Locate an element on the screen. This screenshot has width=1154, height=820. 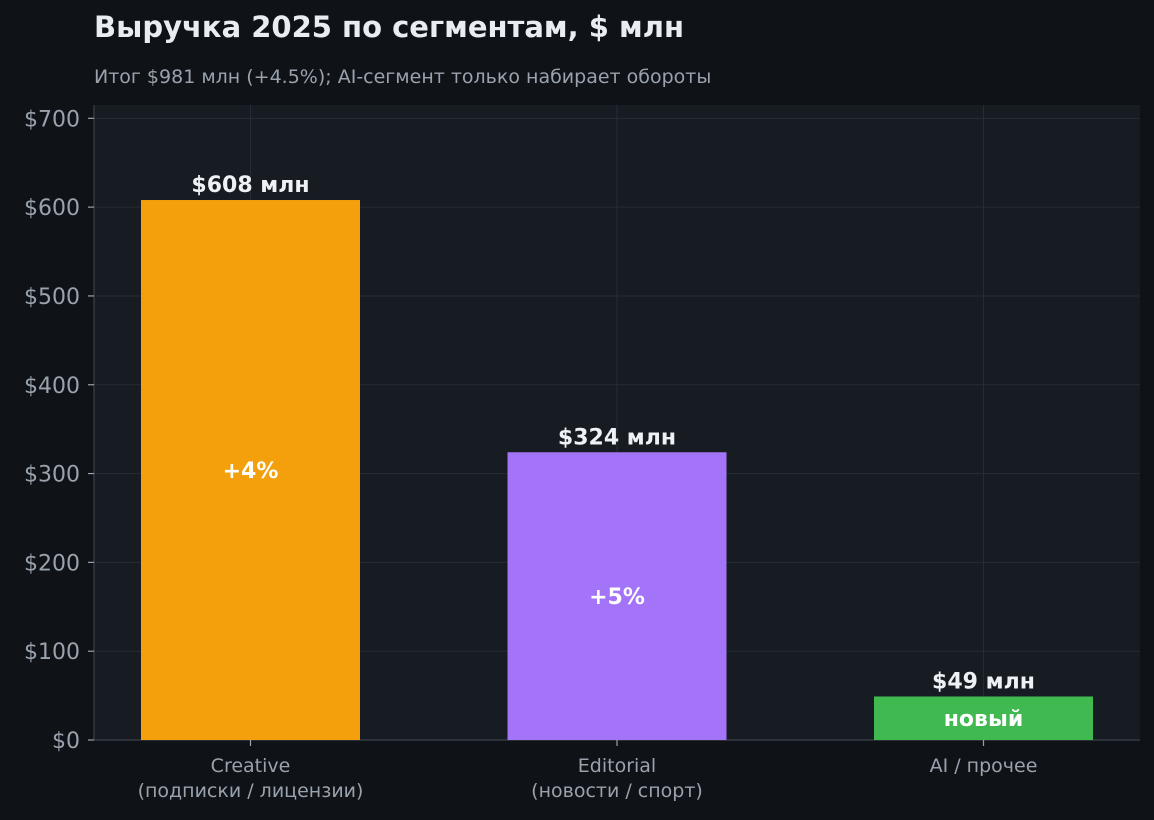
category-label: (новости / спорт) is located at coordinates (617, 791).